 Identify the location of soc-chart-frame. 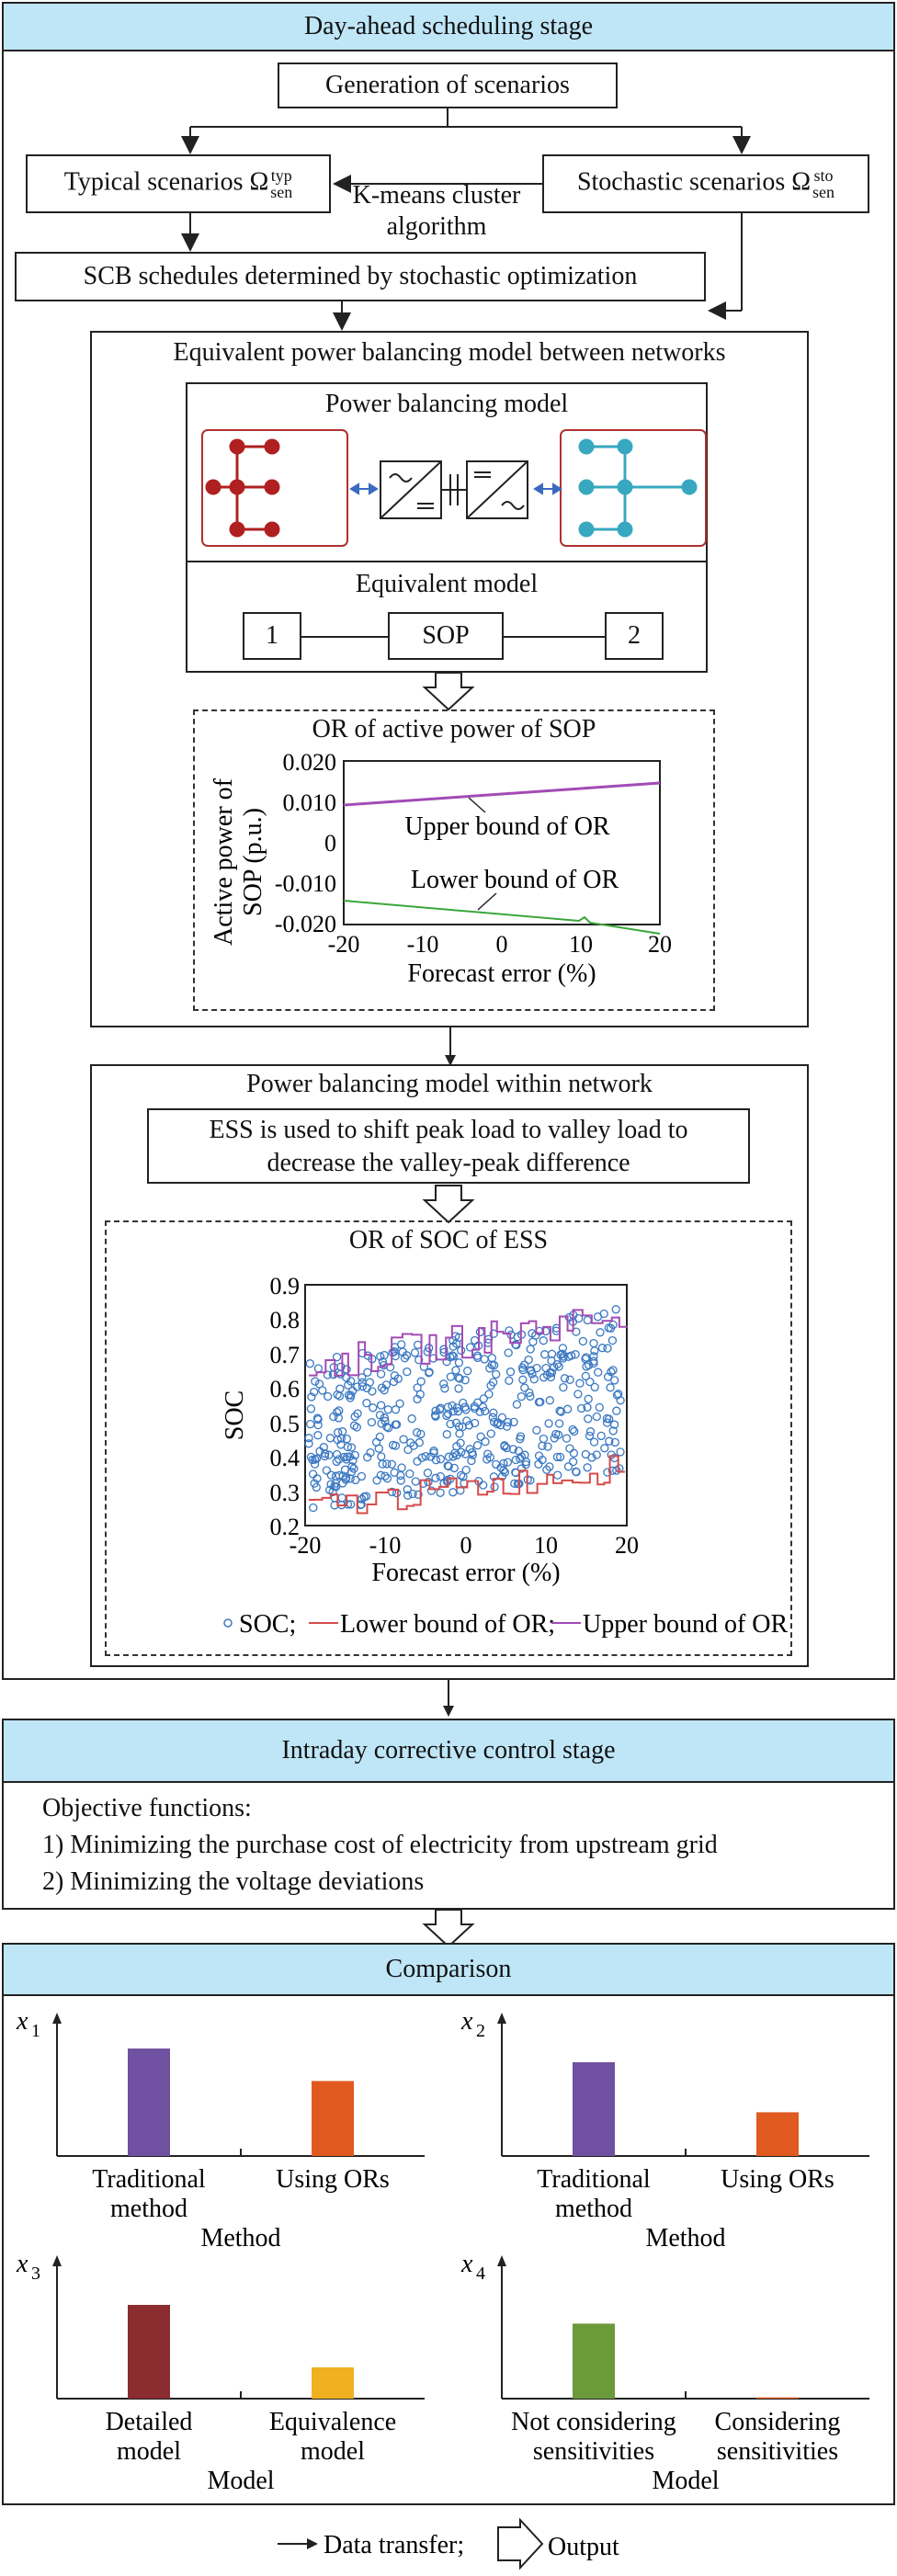
(448, 1438).